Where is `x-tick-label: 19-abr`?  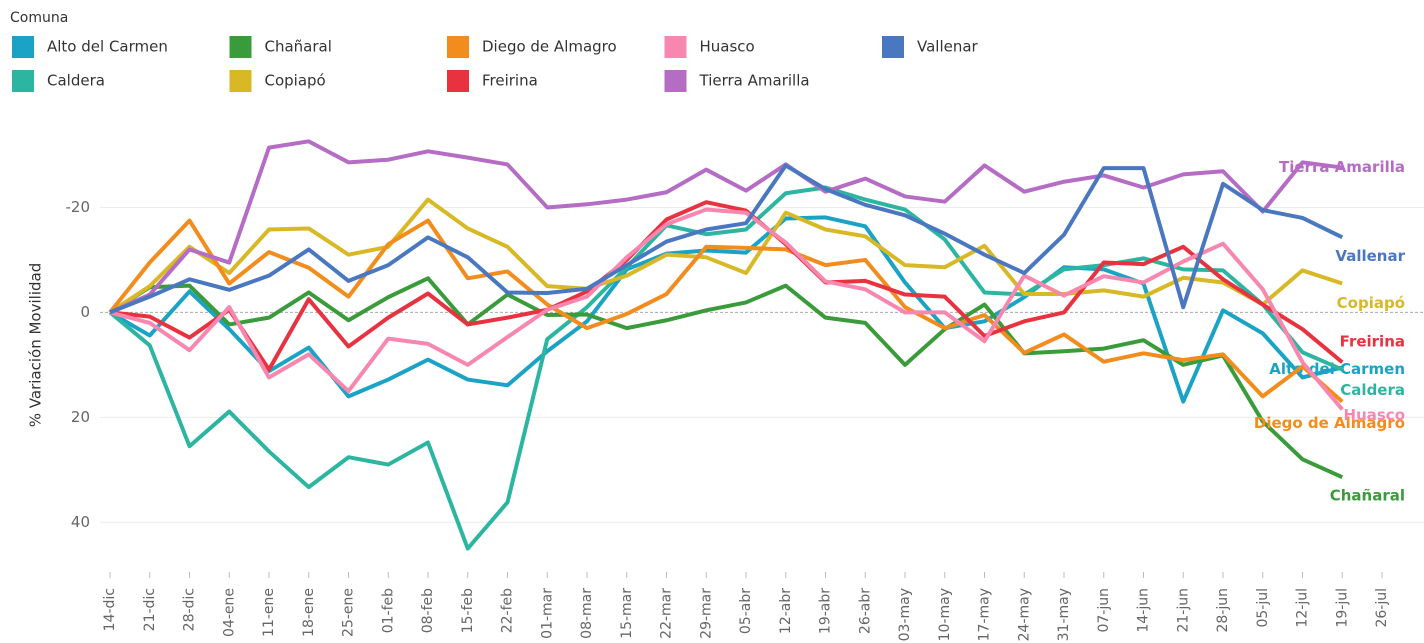 x-tick-label: 19-abr is located at coordinates (826, 611).